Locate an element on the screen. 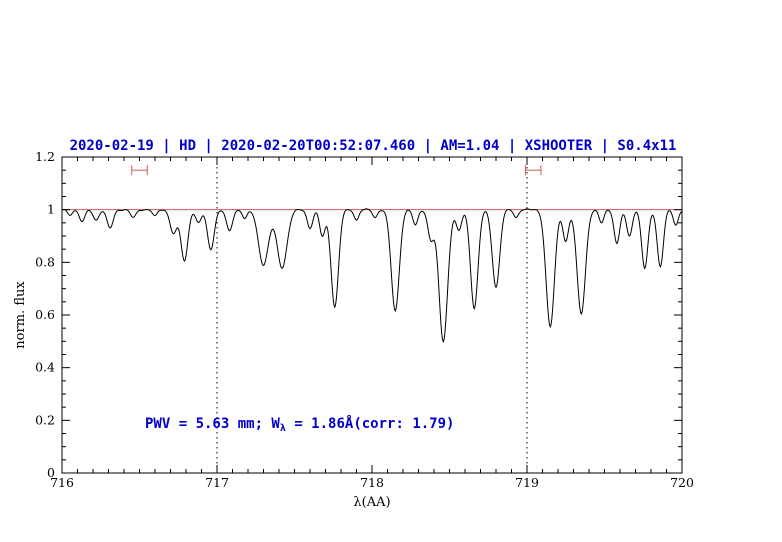 Image resolution: width=782 pixels, height=542 pixels. y-tick-label: 0.2 is located at coordinates (45, 419).